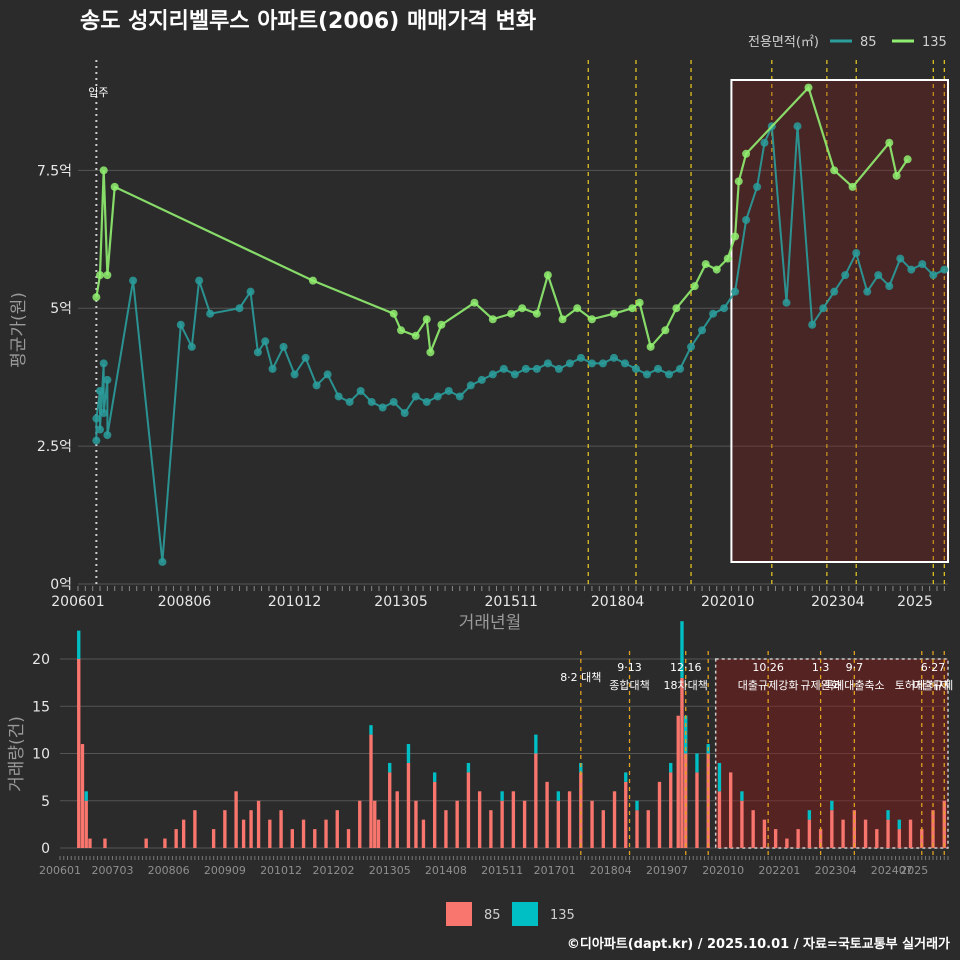  I want to click on volume-x-tick-label: 201907, so click(667, 870).